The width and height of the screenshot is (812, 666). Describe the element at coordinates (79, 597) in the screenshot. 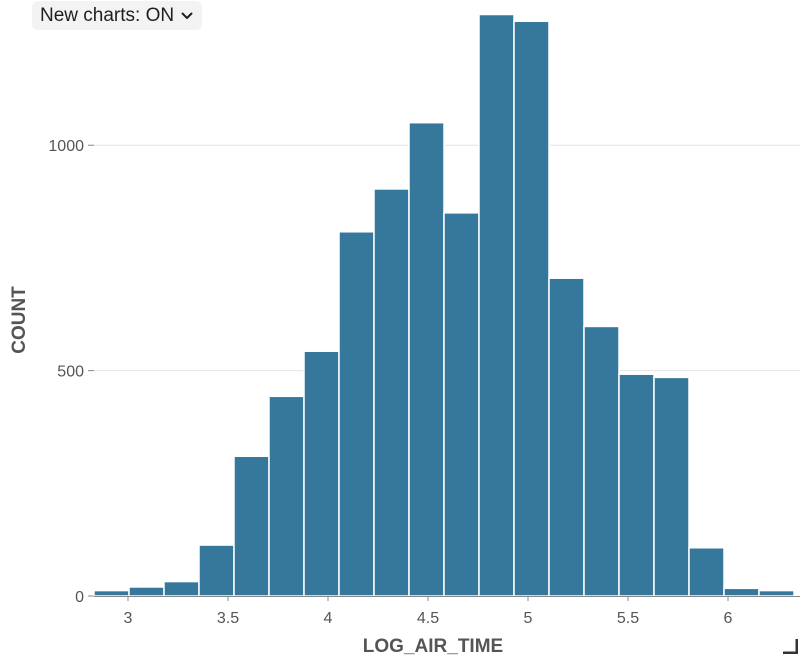

I see `y-tick-label: 0` at that location.